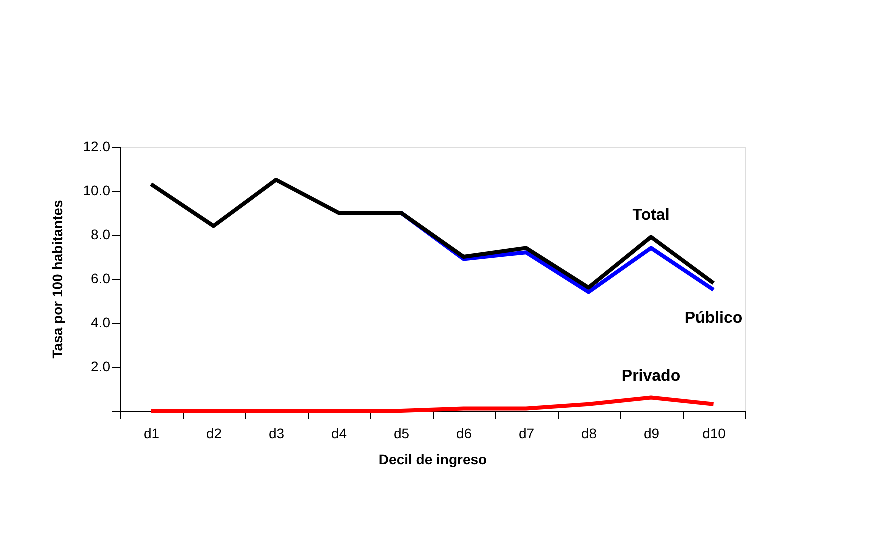  What do you see at coordinates (276, 434) in the screenshot?
I see `x-tick-label: d3` at bounding box center [276, 434].